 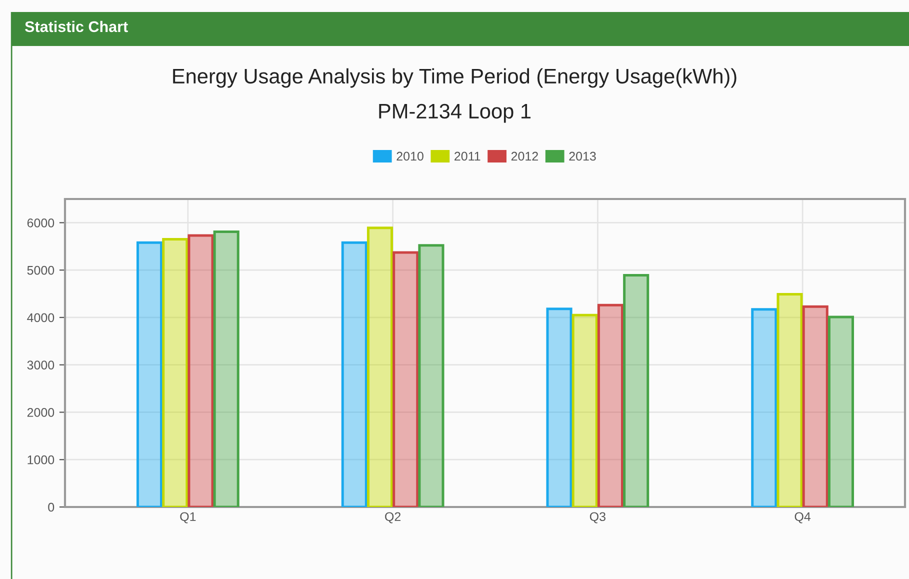 I want to click on y-tick-label: 4000, so click(x=40, y=317).